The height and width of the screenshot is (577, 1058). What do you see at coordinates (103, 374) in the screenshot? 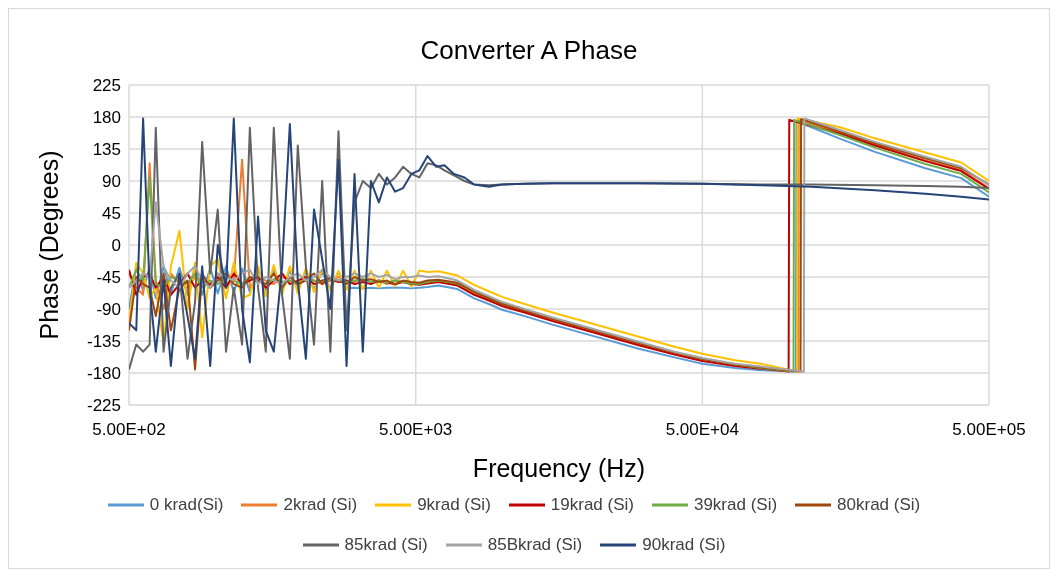
I see `y-tick-label: -180` at bounding box center [103, 374].